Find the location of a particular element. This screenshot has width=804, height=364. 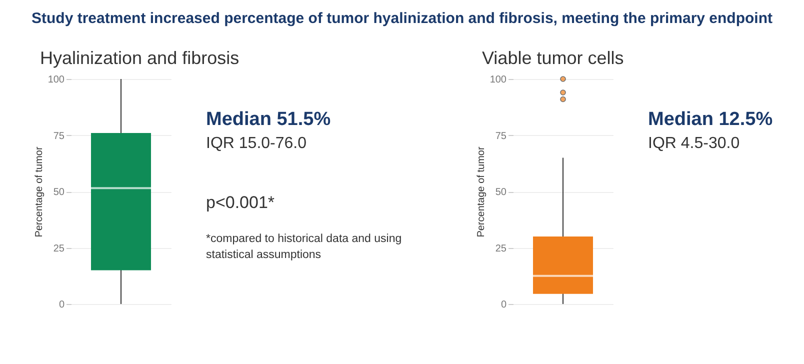

chart-subtitle: Hyalinization and fibrosis is located at coordinates (140, 58).